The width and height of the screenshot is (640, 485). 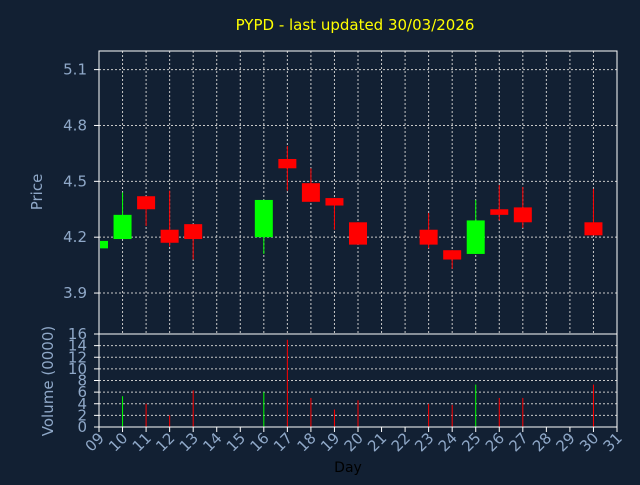 What do you see at coordinates (589, 442) in the screenshot?
I see `day-tick-label: 30` at bounding box center [589, 442].